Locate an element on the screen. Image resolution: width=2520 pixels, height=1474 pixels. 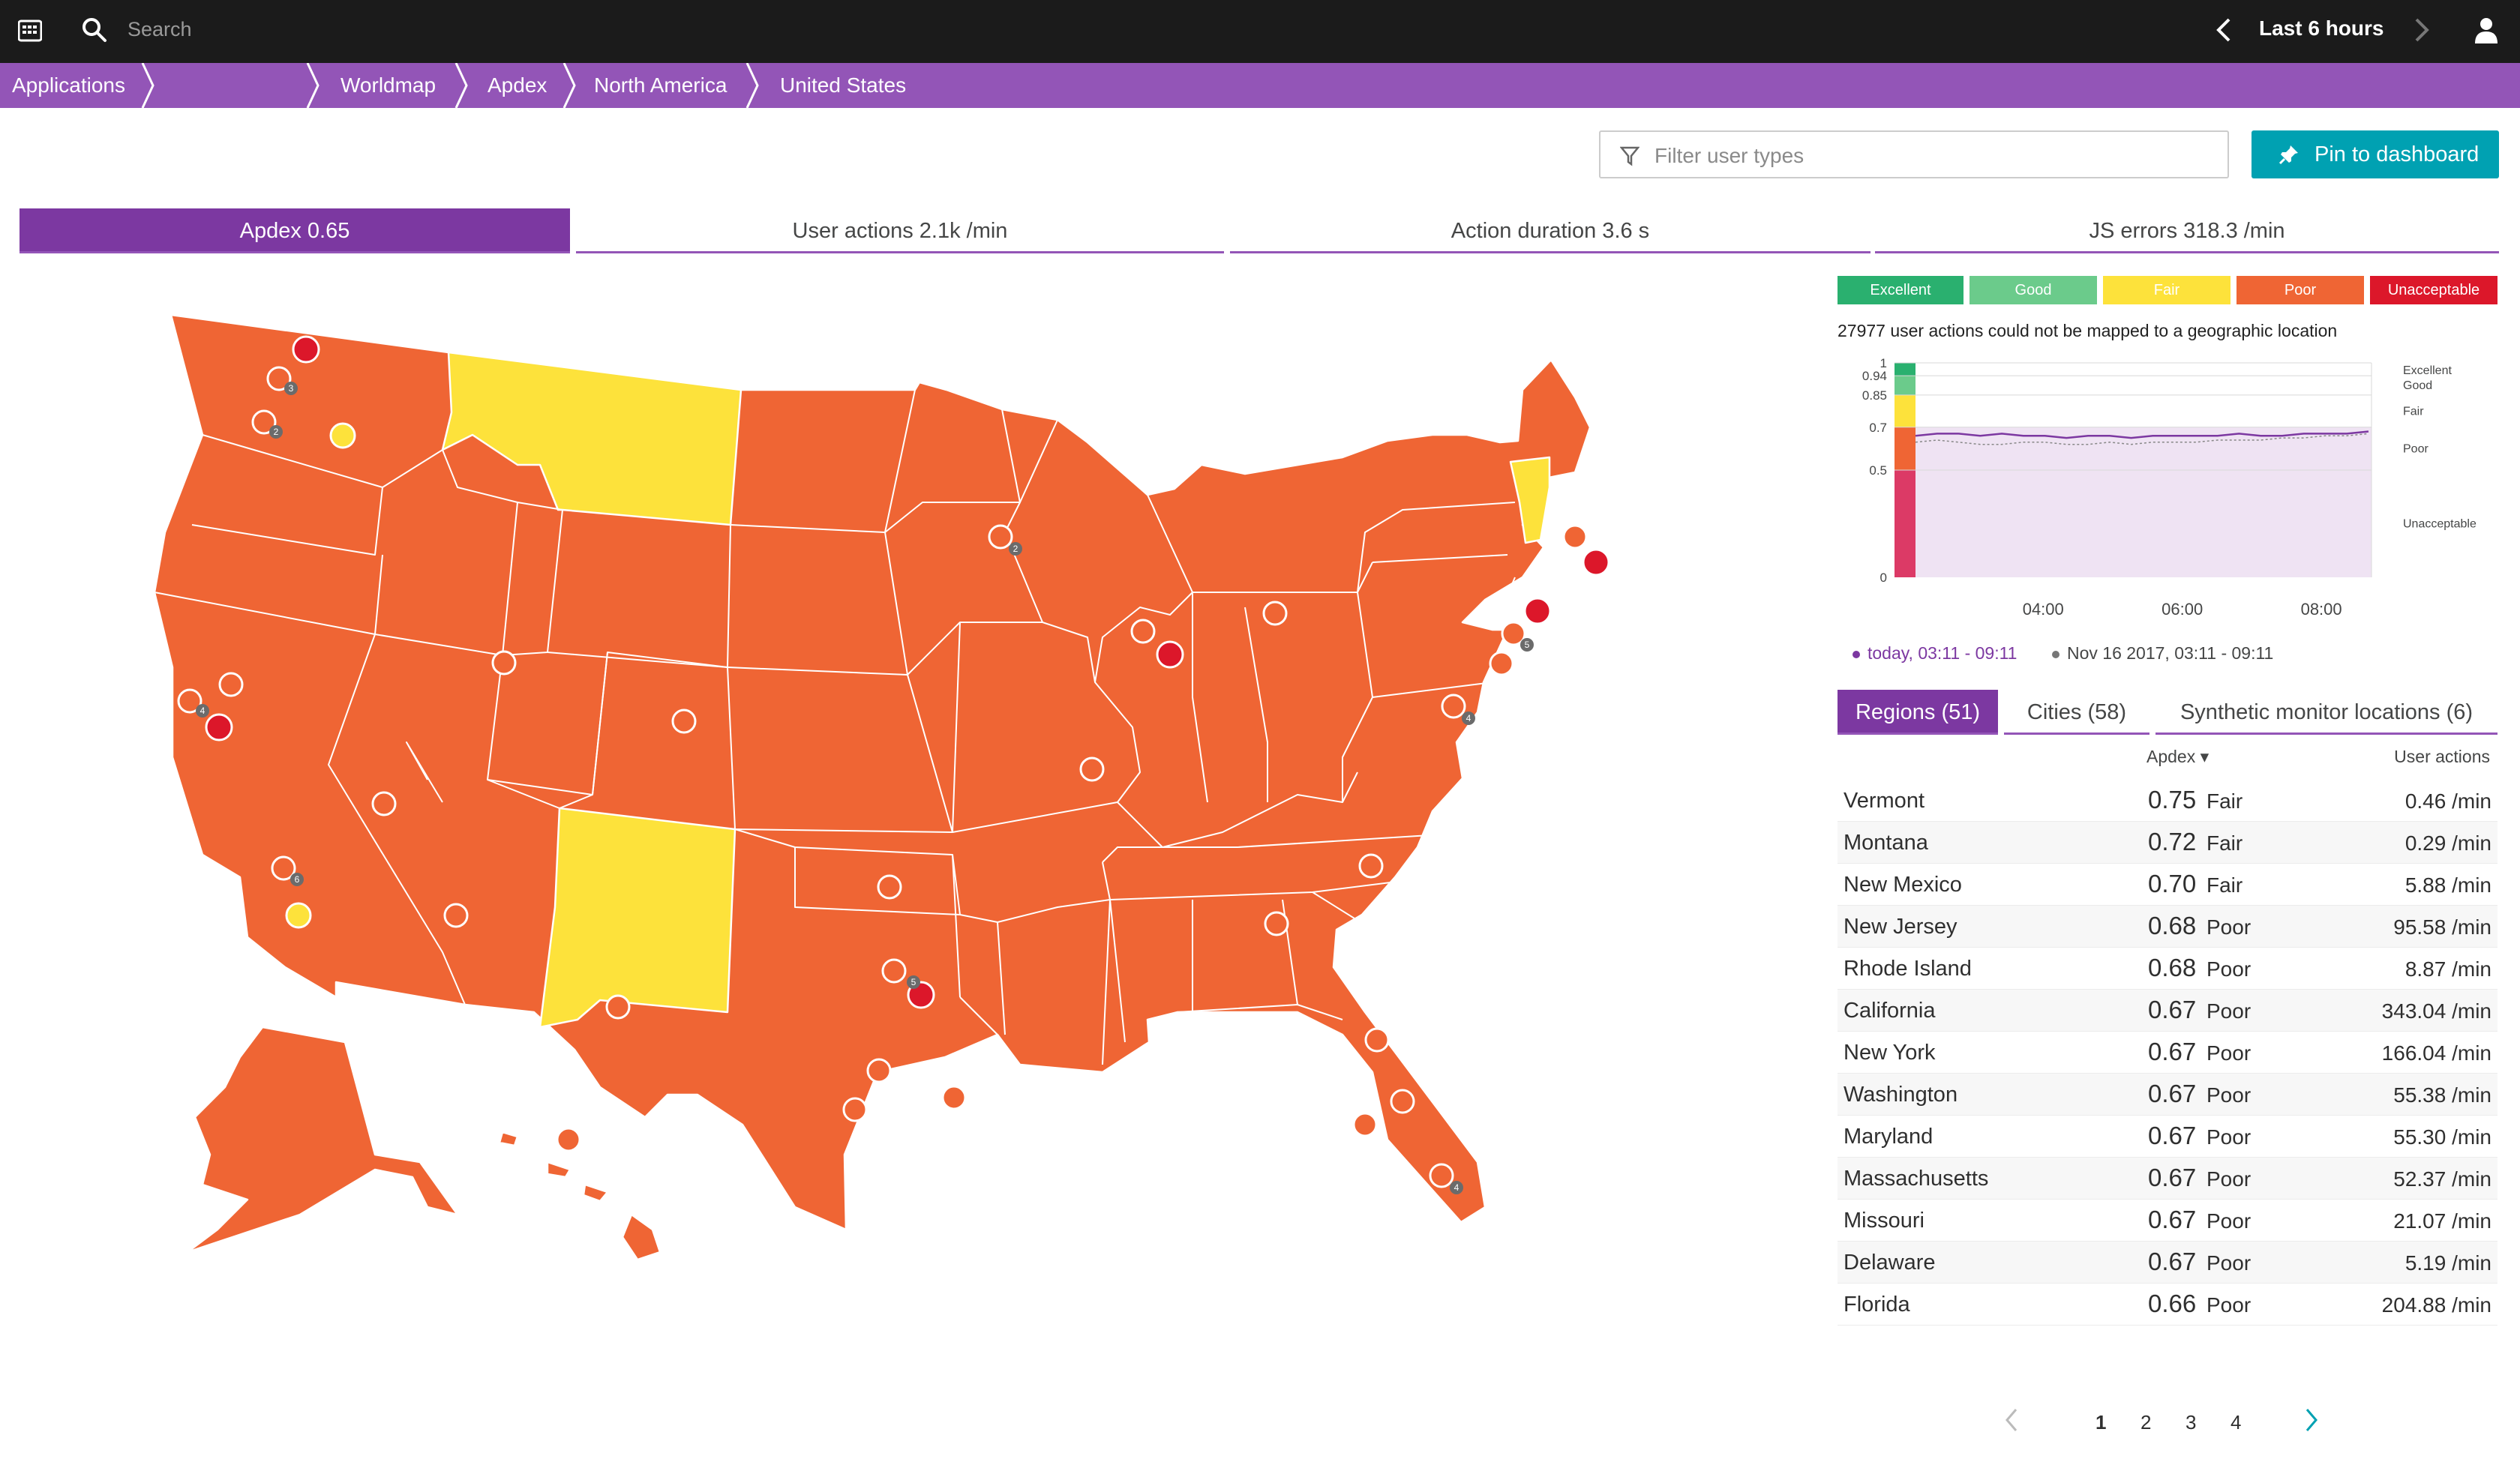
table-row: New Mexico 0.70 Fair 5.88 /min is located at coordinates (2168, 885).